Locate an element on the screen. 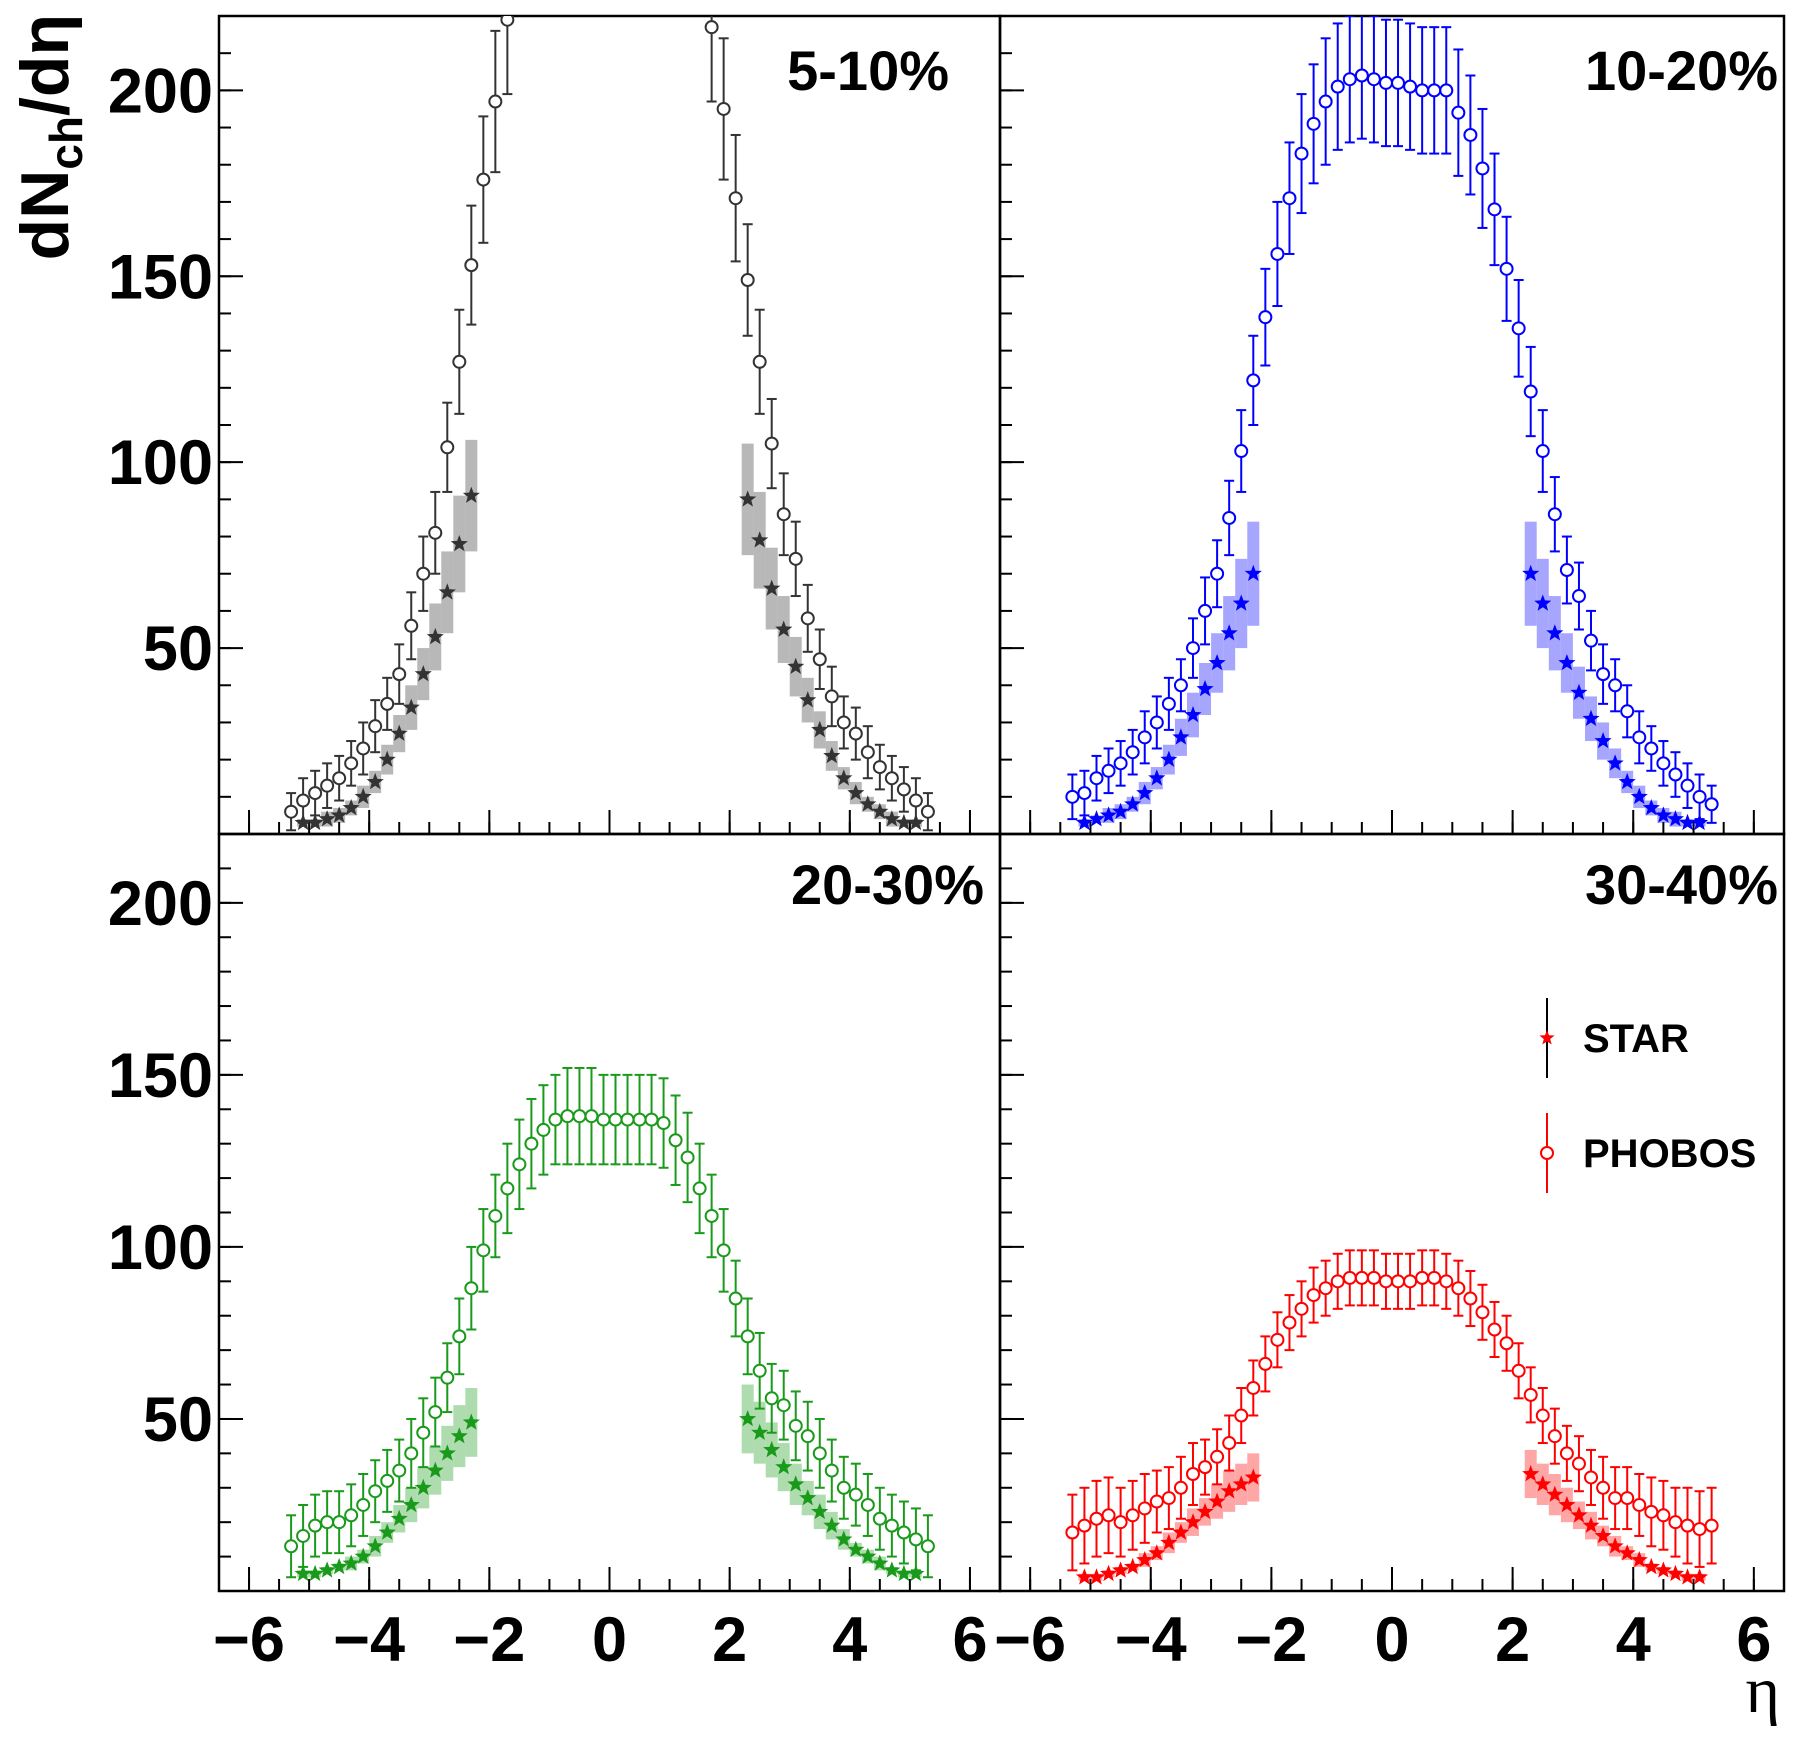 The image size is (1810, 1763). panel-label: 30-40% is located at coordinates (1681, 884).